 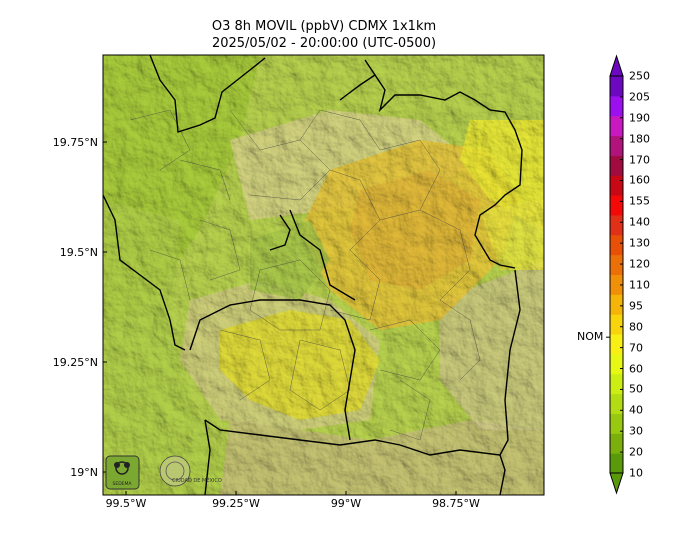 I want to click on colorbar-tick-label: 250, so click(x=639, y=76).